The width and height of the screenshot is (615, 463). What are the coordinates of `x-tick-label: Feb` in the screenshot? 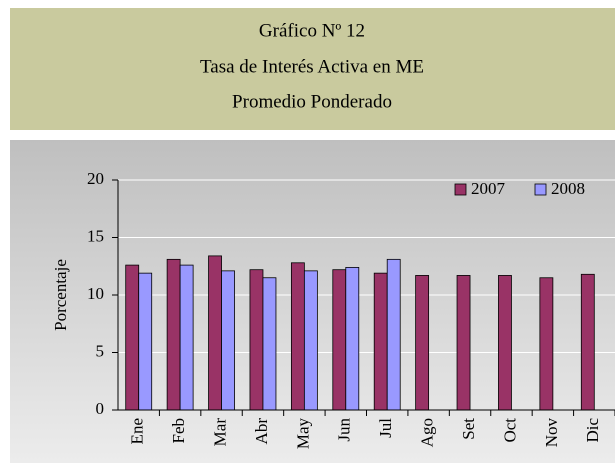 It's located at (178, 431).